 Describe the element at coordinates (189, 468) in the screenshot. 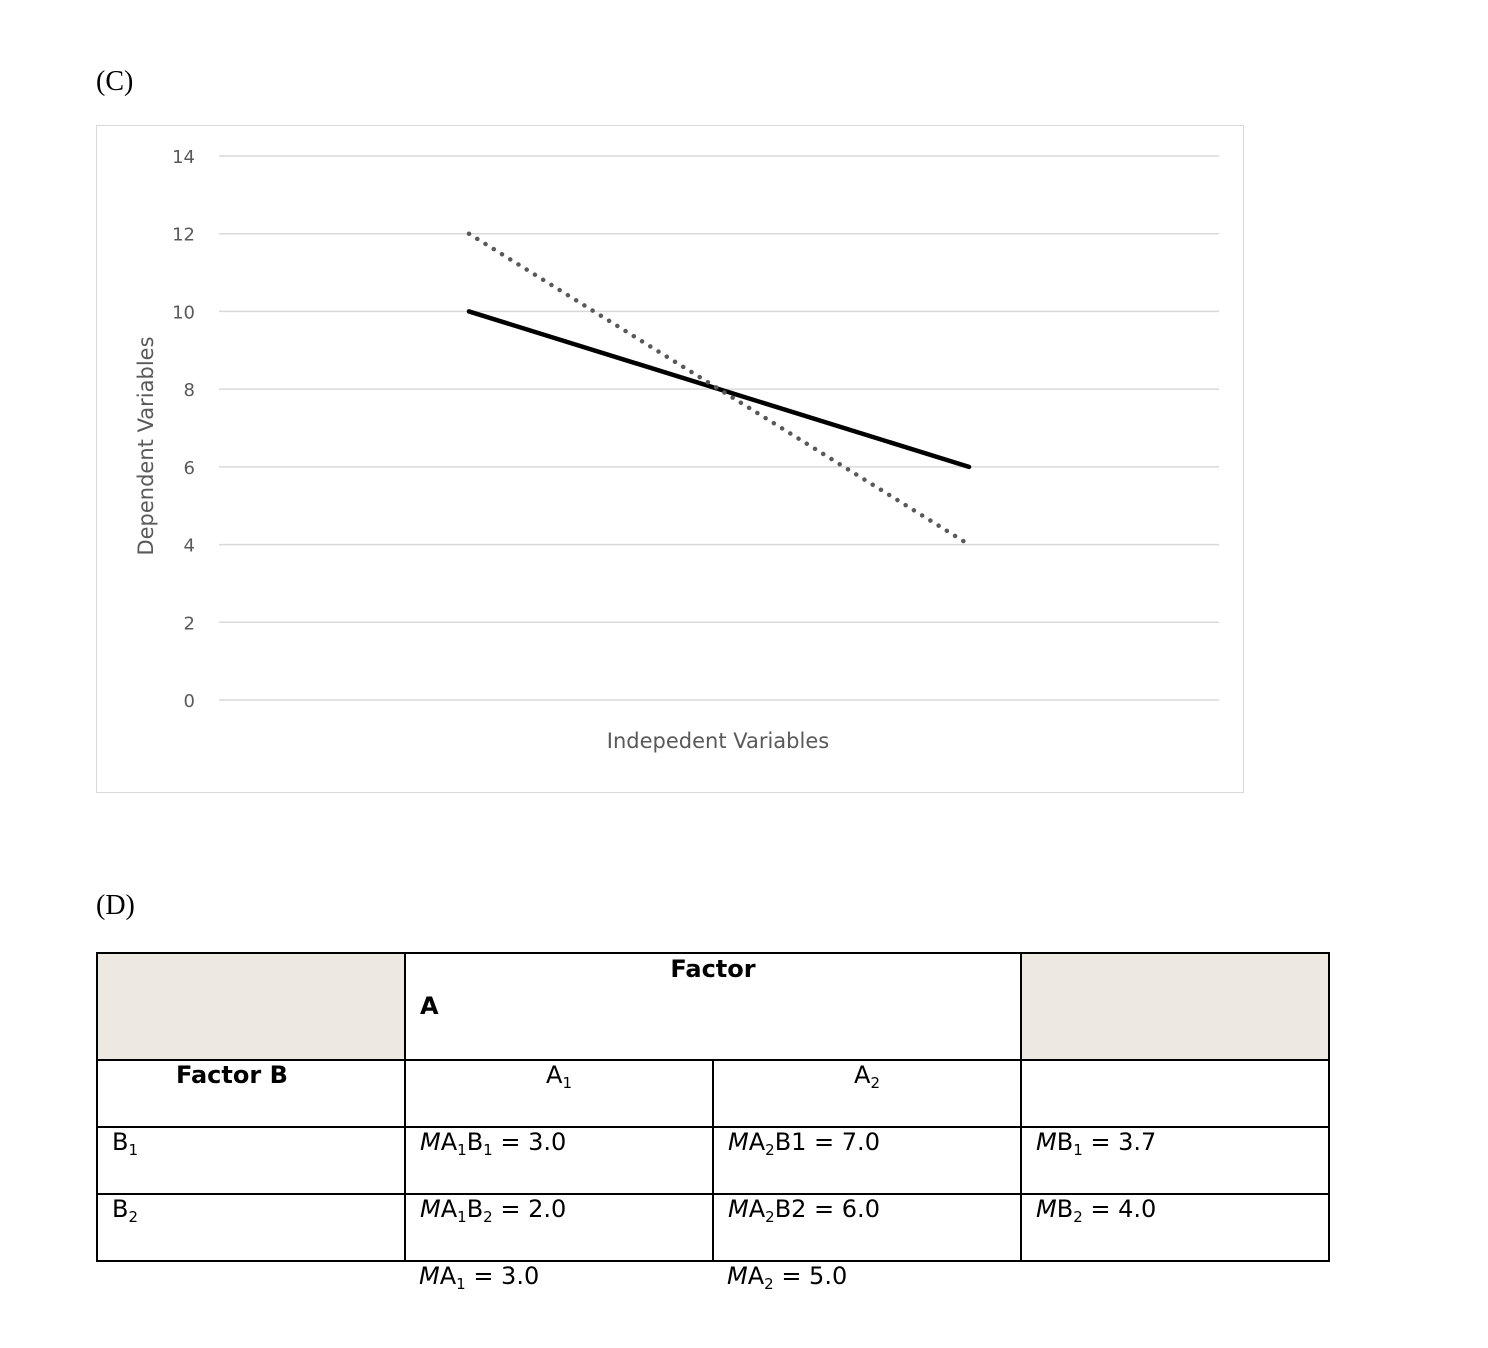

I see `y-tick-label: 6` at that location.